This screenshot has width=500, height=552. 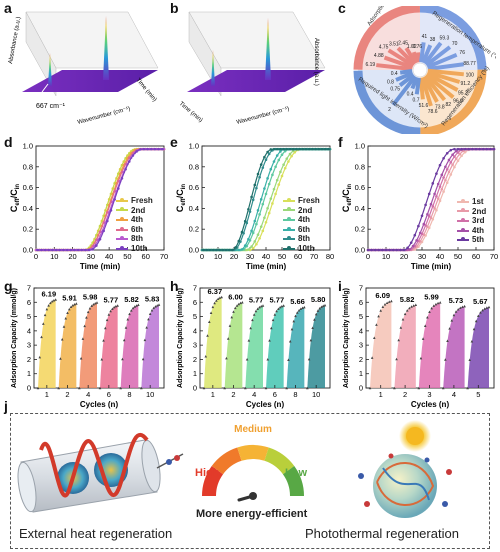 What do you see at coordinates (301, 225) in the screenshot?
I see `legend-e: Fresh 2nd 4th 6th 8th 10th` at bounding box center [301, 225].